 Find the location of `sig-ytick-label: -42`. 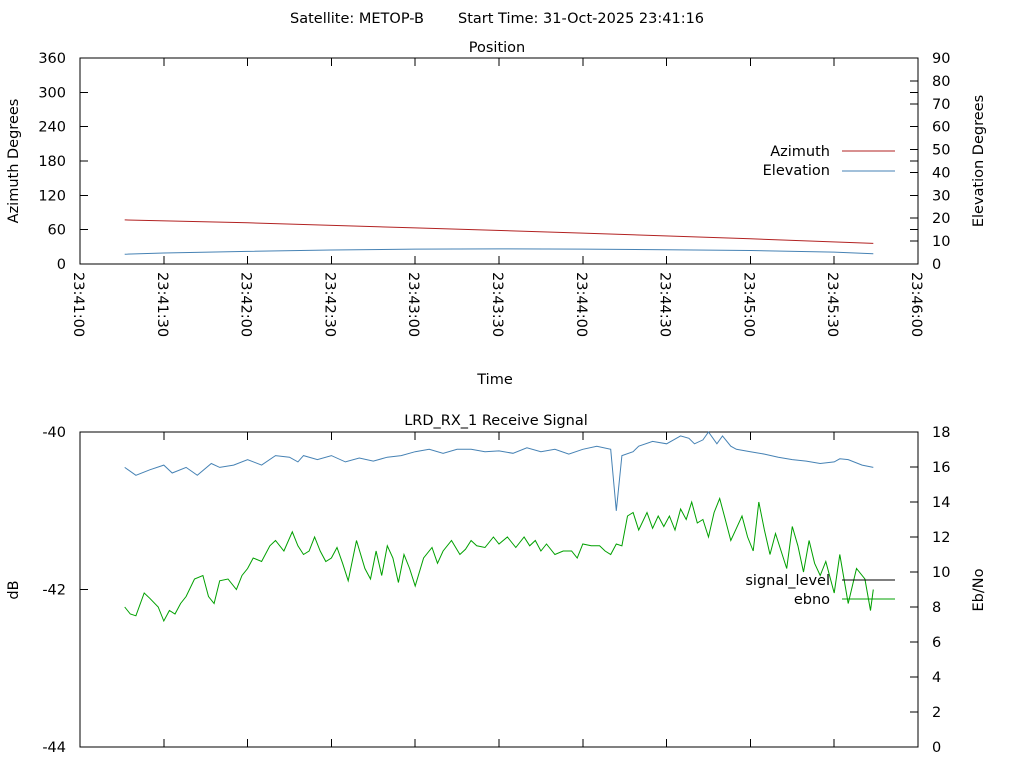

sig-ytick-label: -42 is located at coordinates (54, 591).